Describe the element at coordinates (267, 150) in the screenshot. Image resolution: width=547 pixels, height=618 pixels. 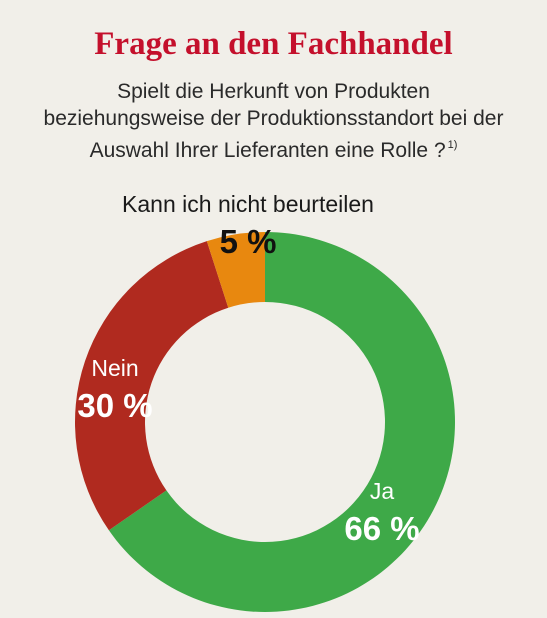
I see `question-line-3-text: Auswahl Ihrer Lieferanten eine Rolle ?` at that location.